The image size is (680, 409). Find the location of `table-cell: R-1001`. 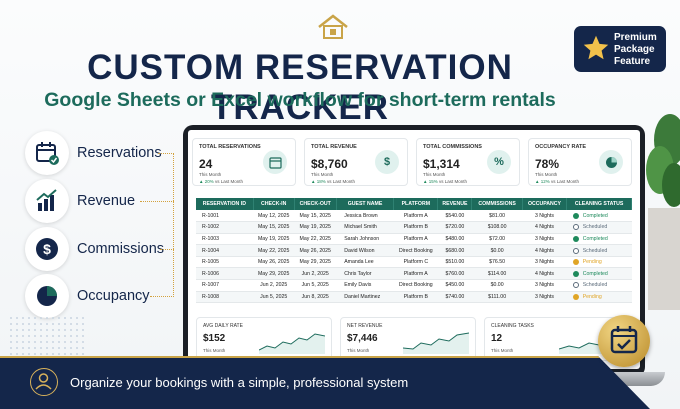

table-cell: R-1001 is located at coordinates (225, 216).